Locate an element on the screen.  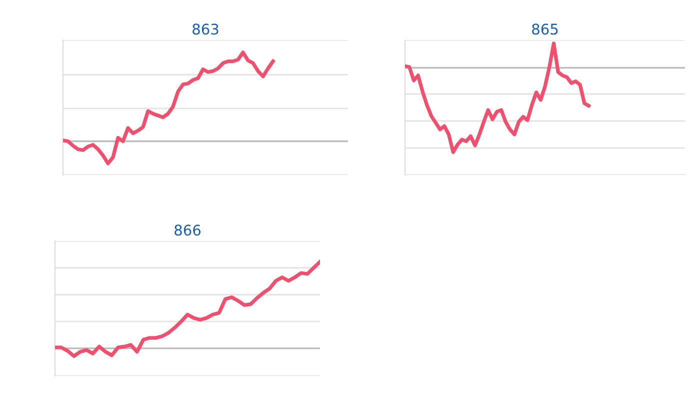
chart-title: 865 is located at coordinates (545, 29).